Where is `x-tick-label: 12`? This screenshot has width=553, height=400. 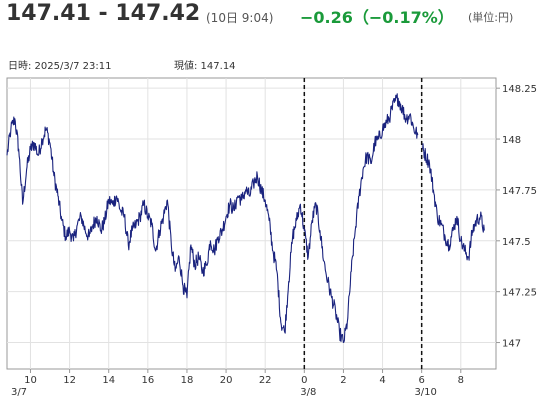 x-tick-label: 12 is located at coordinates (69, 380).